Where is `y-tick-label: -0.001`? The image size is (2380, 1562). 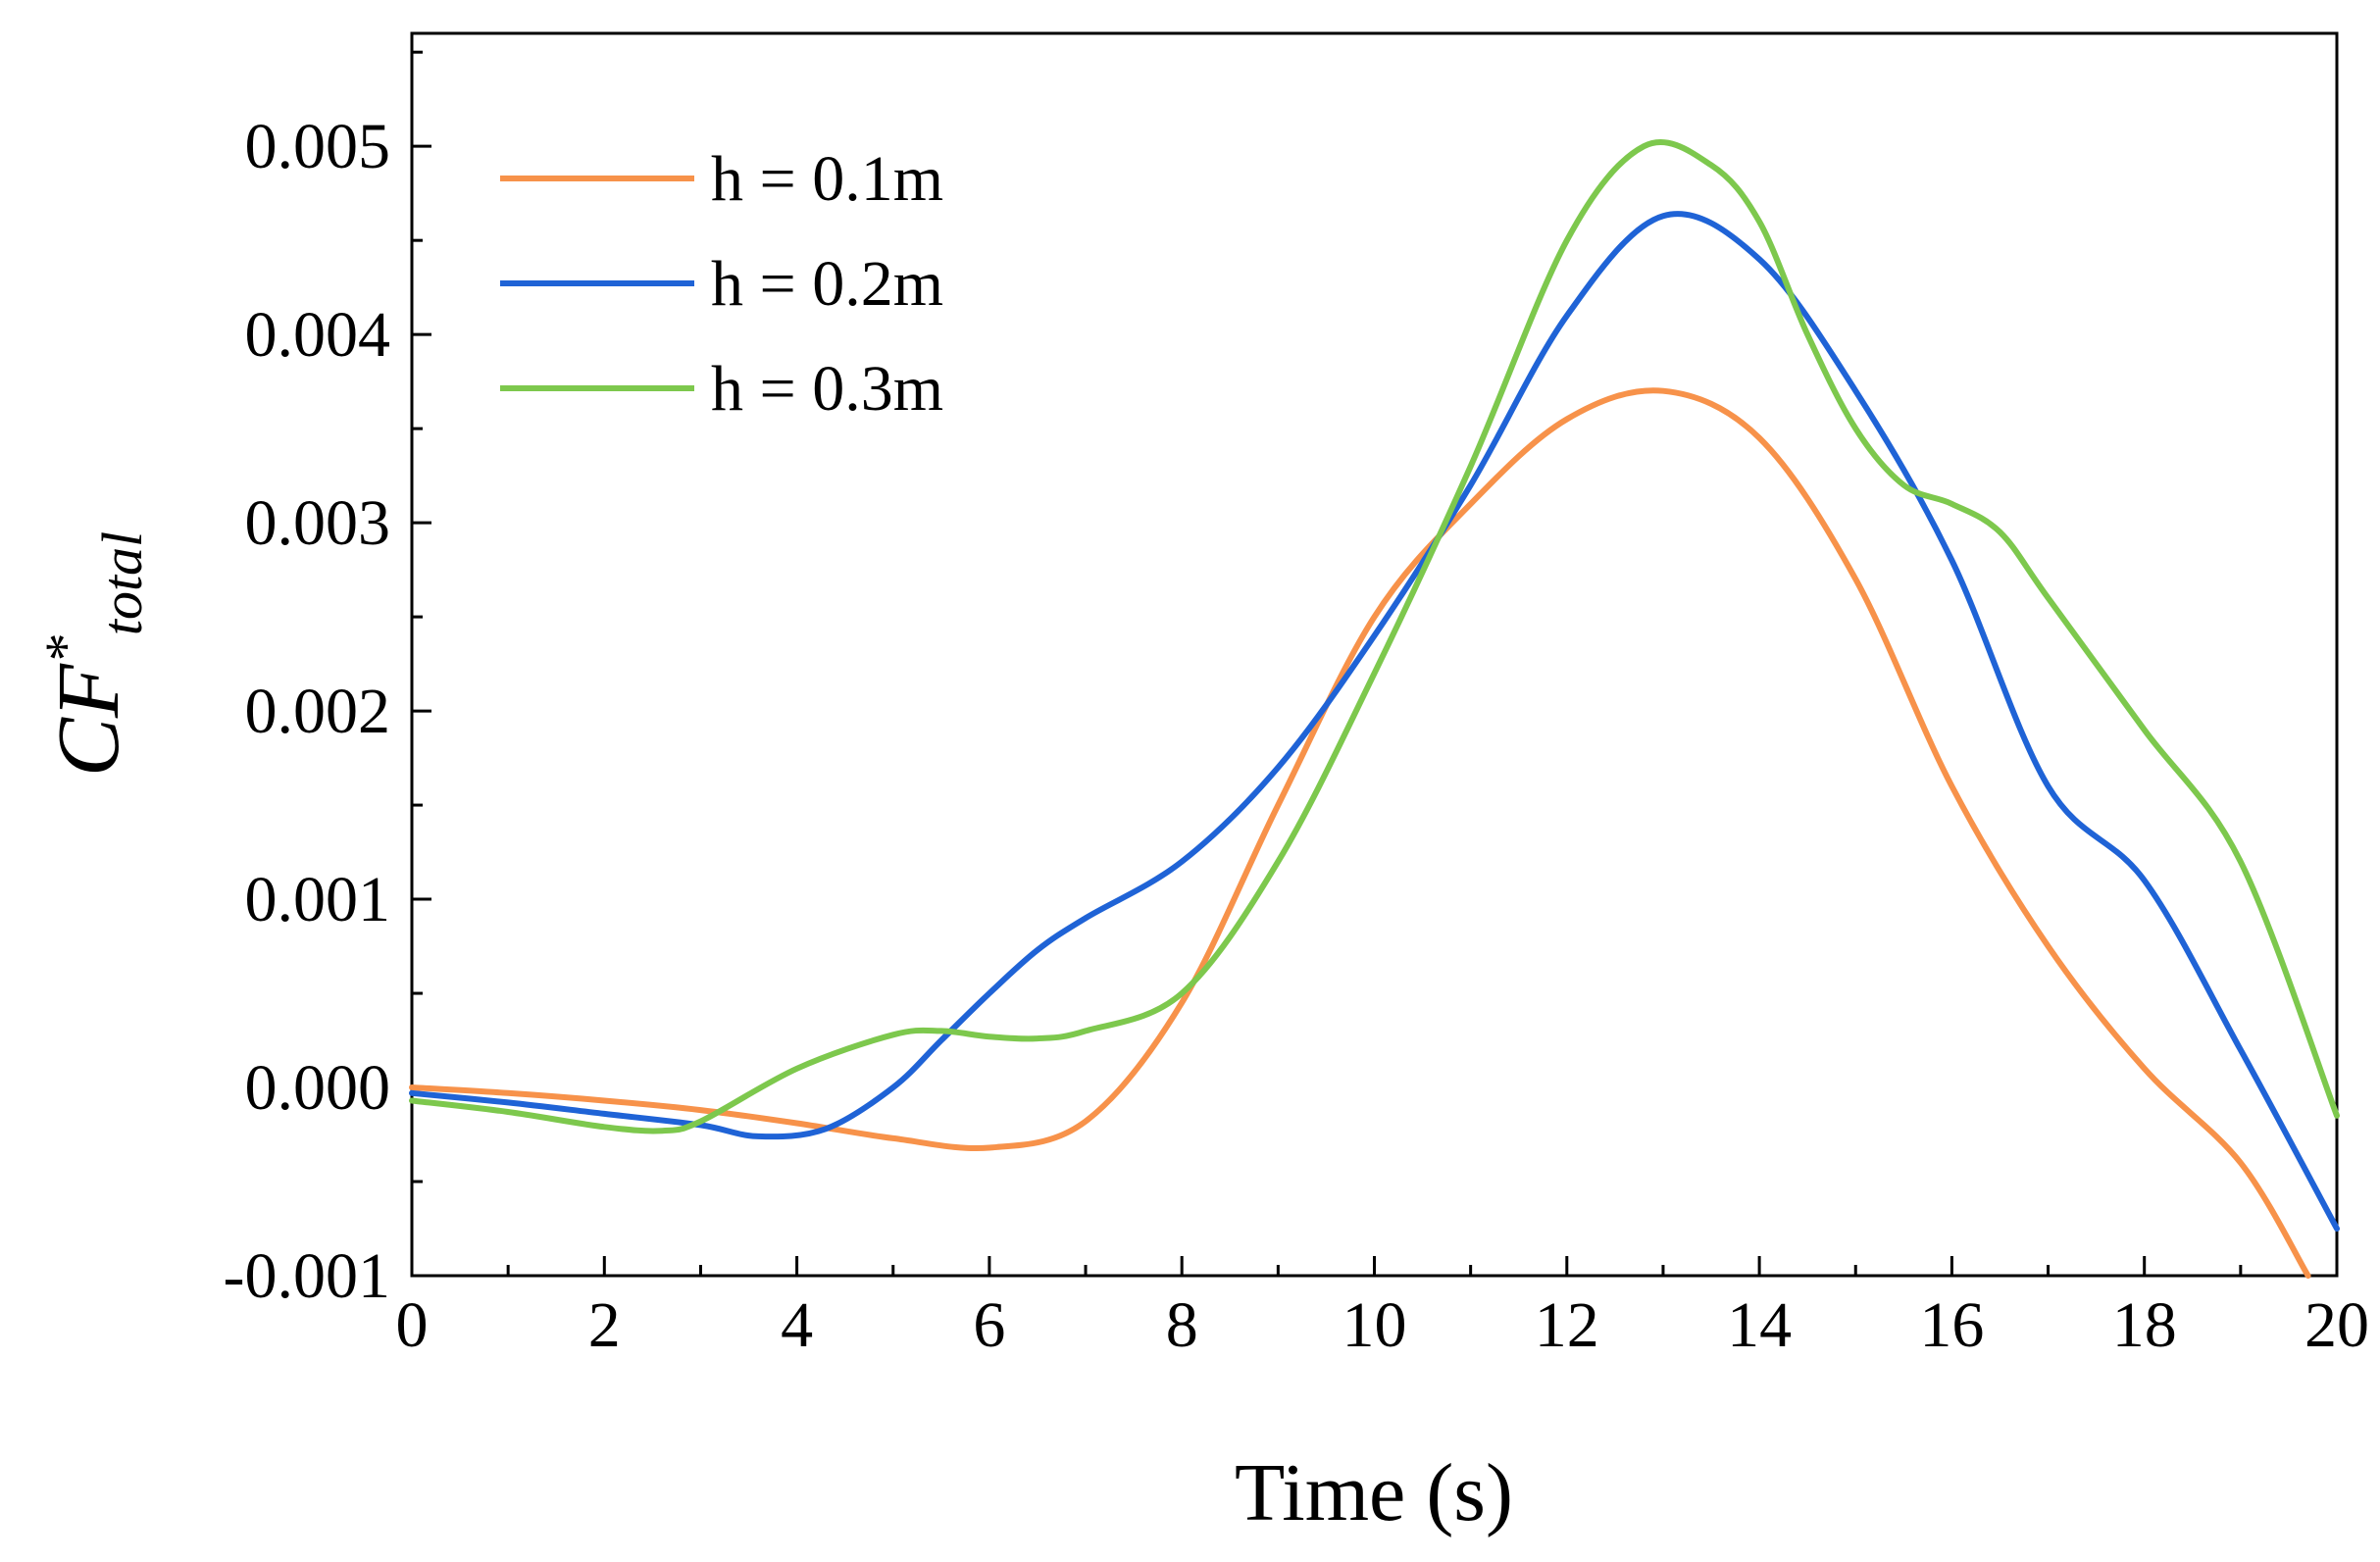
y-tick-label: -0.001 is located at coordinates (307, 1276).